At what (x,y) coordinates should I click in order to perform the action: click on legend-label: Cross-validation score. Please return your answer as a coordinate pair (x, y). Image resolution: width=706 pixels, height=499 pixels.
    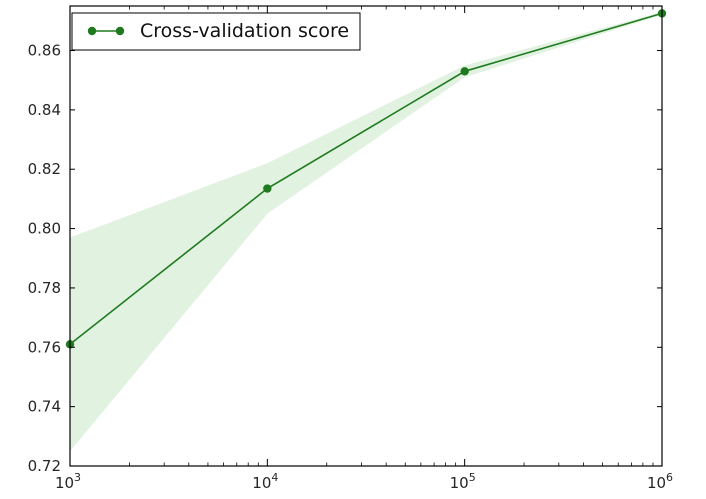
    Looking at the image, I should click on (244, 31).